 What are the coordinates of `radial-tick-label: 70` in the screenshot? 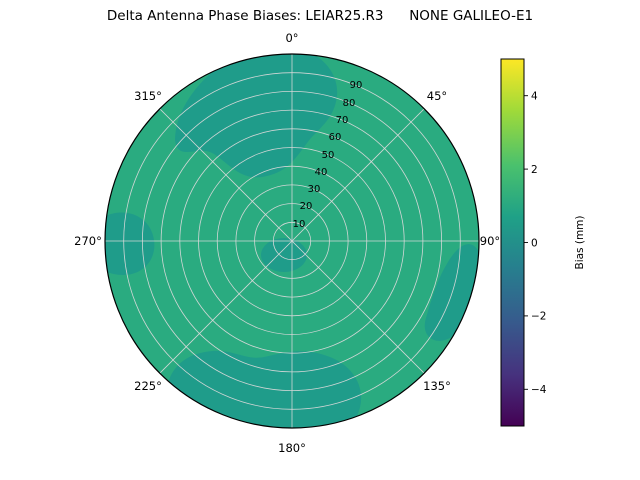 It's located at (342, 120).